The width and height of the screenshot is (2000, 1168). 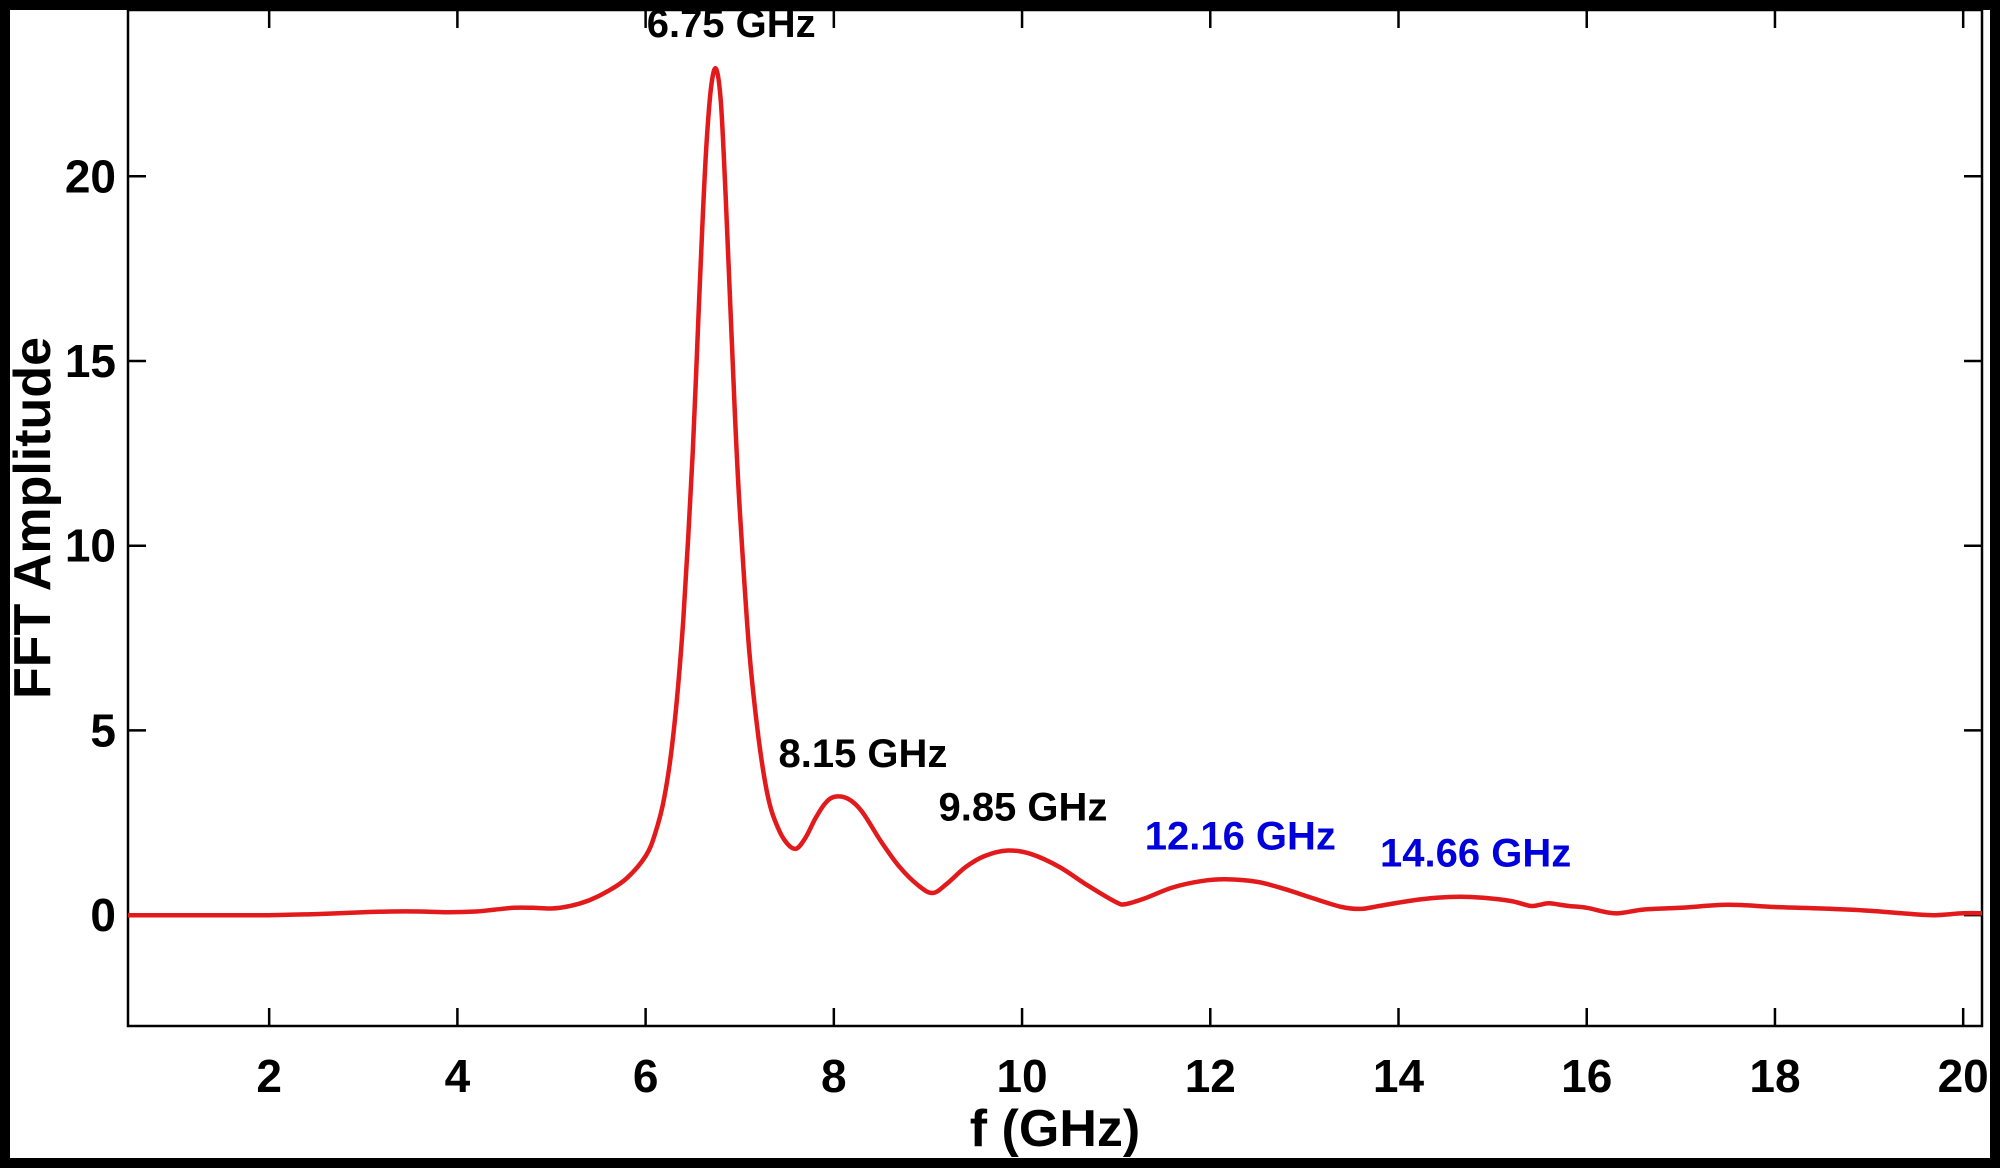 What do you see at coordinates (646, 1076) in the screenshot?
I see `x-tick-label: 6` at bounding box center [646, 1076].